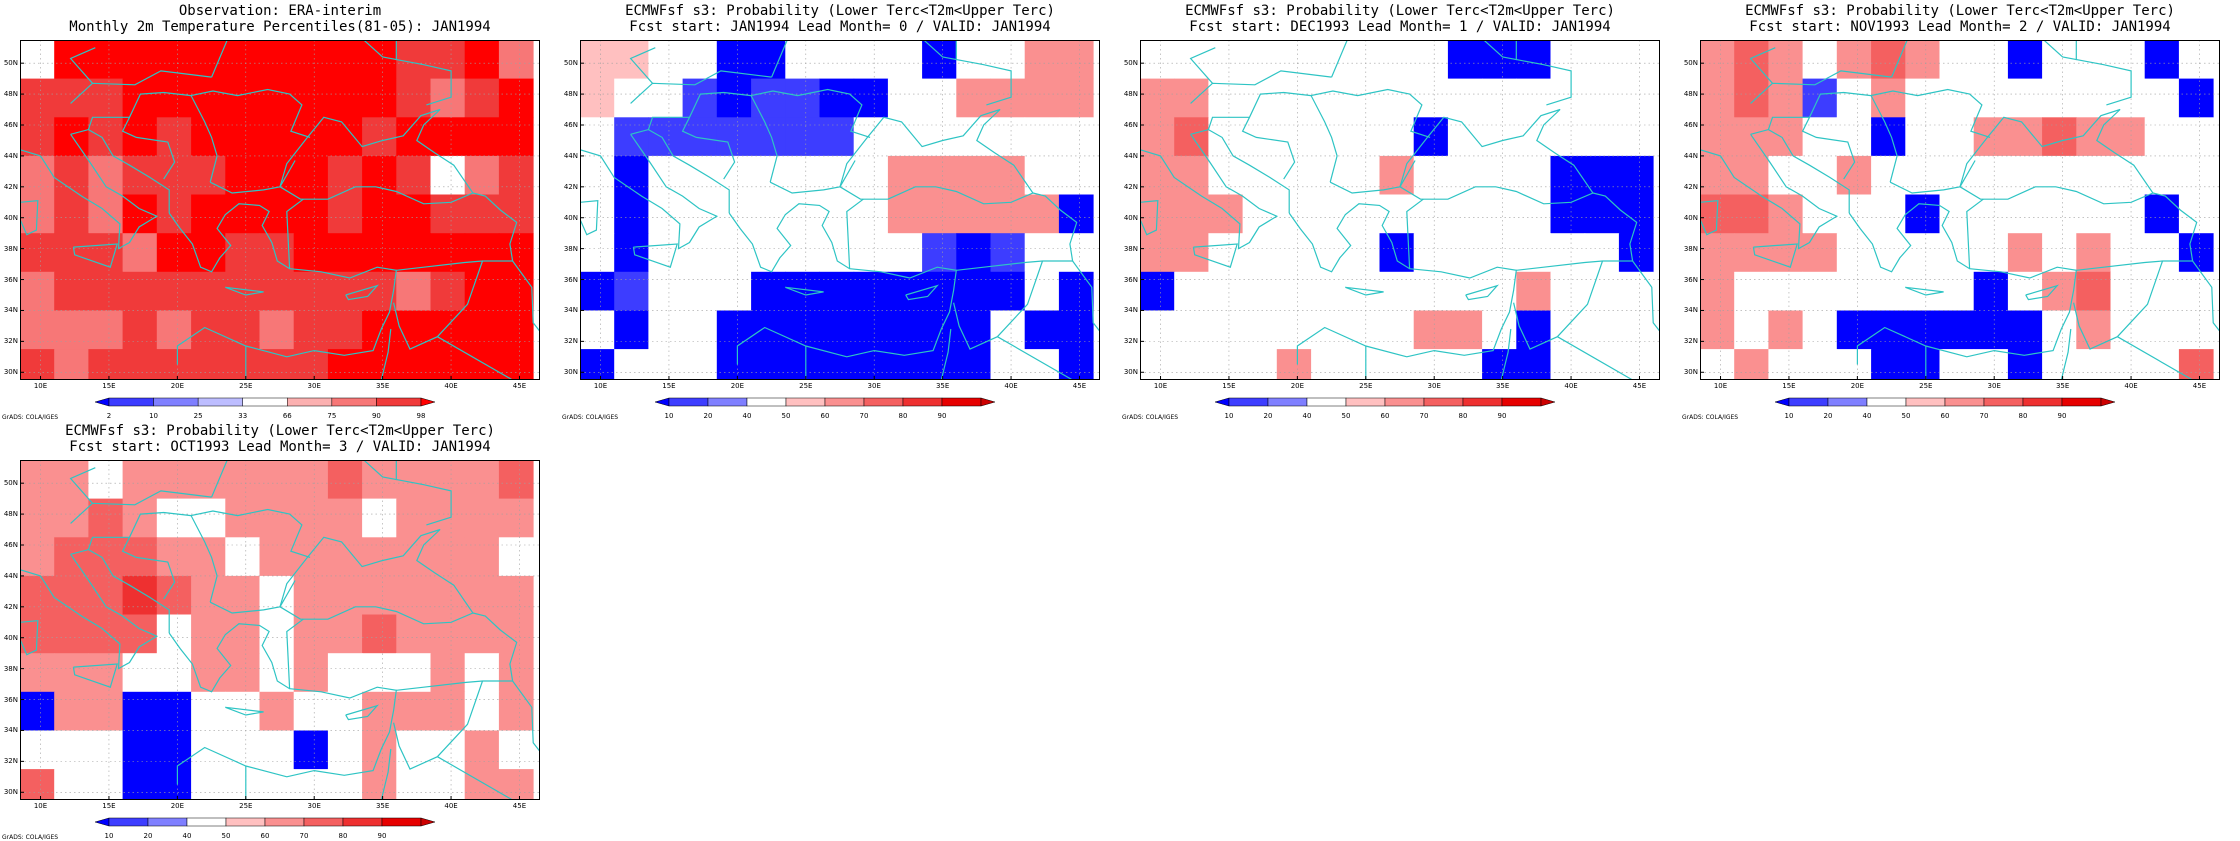  I want to click on lat-tick-label: 30N, so click(1690, 372).